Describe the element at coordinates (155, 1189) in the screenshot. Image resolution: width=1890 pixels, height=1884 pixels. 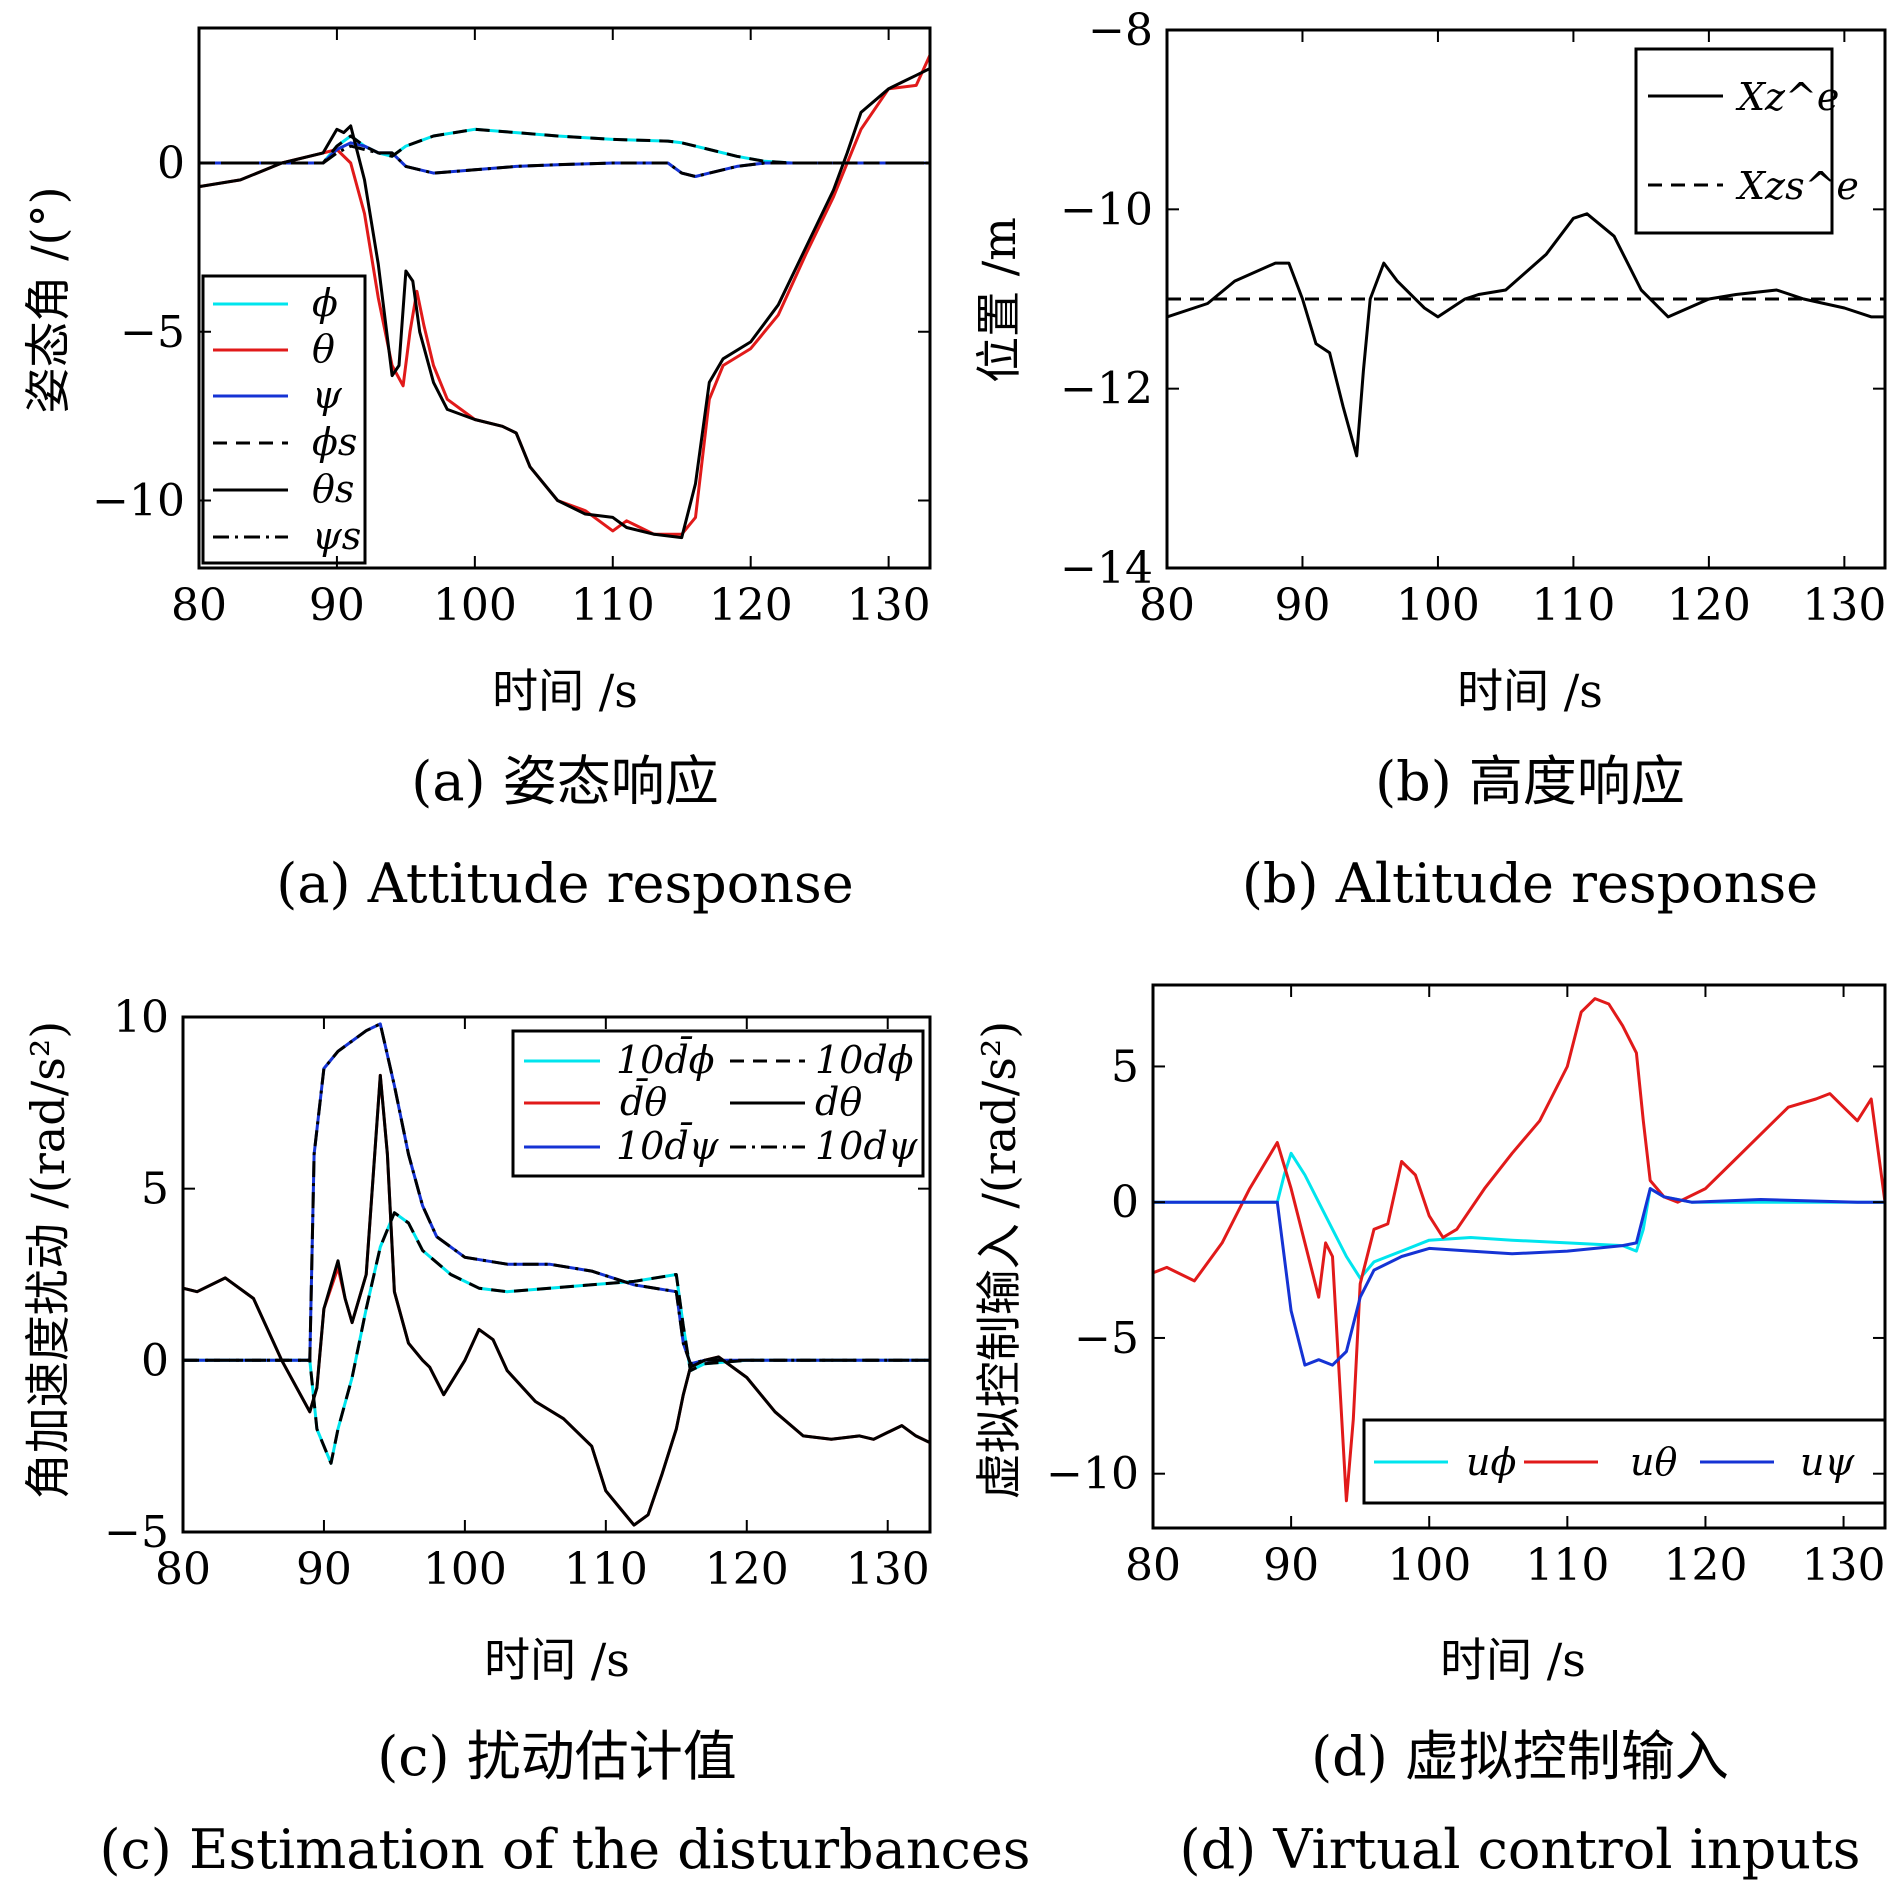
I see `panel-c-ytick-label-1: 5` at that location.